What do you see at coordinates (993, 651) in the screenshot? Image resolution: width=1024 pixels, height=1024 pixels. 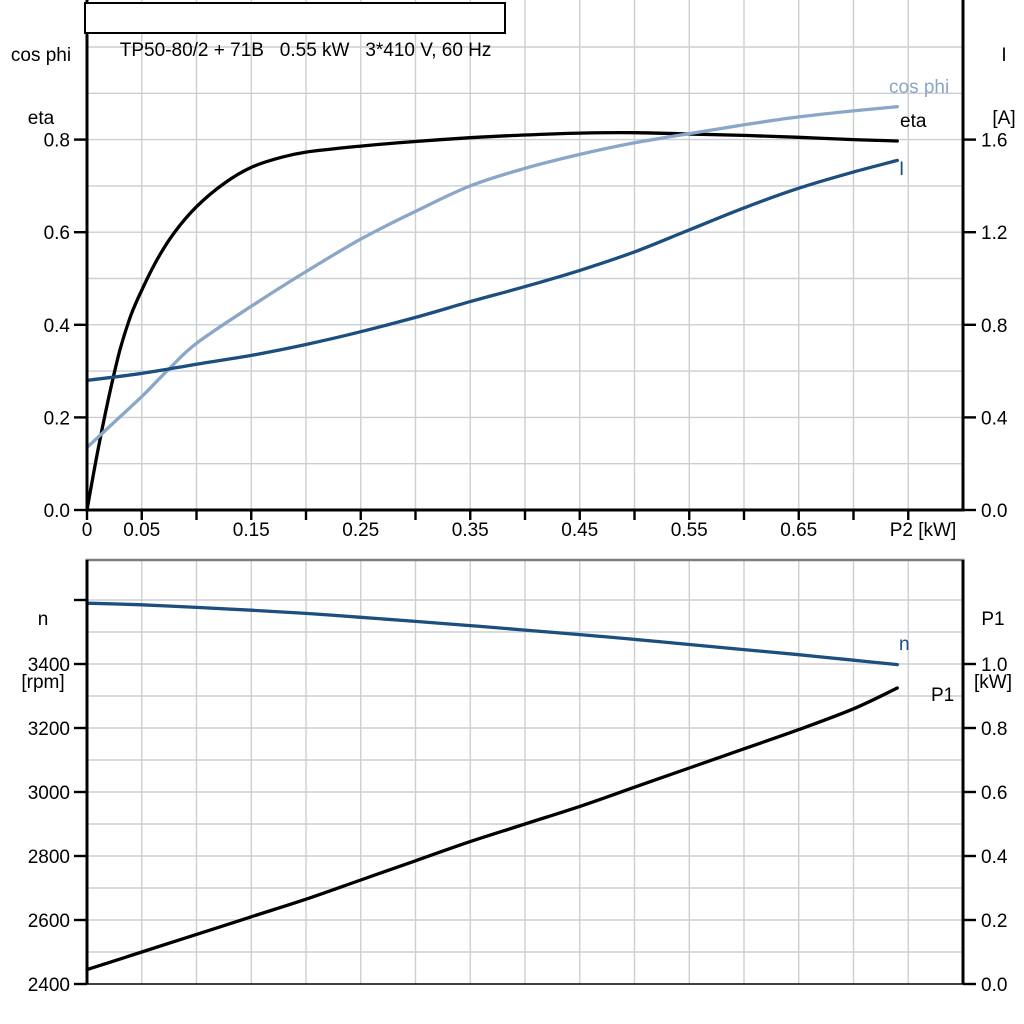 I see `bottom-right-axis-header: P1 [kW]` at bounding box center [993, 651].